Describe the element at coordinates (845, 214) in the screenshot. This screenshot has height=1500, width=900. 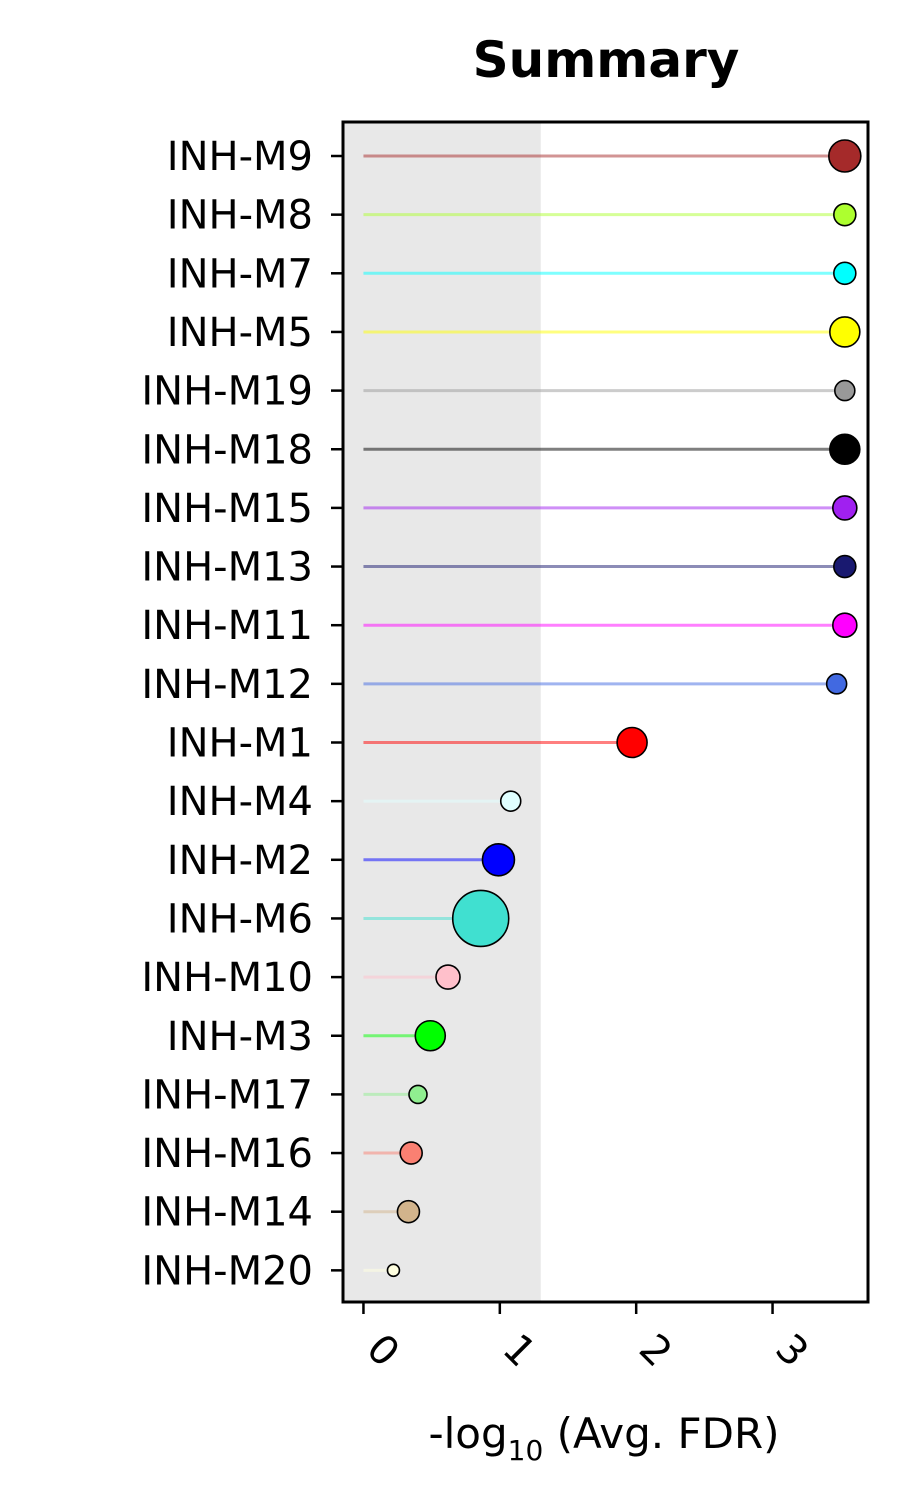
I see `marker-inh-m8` at that location.